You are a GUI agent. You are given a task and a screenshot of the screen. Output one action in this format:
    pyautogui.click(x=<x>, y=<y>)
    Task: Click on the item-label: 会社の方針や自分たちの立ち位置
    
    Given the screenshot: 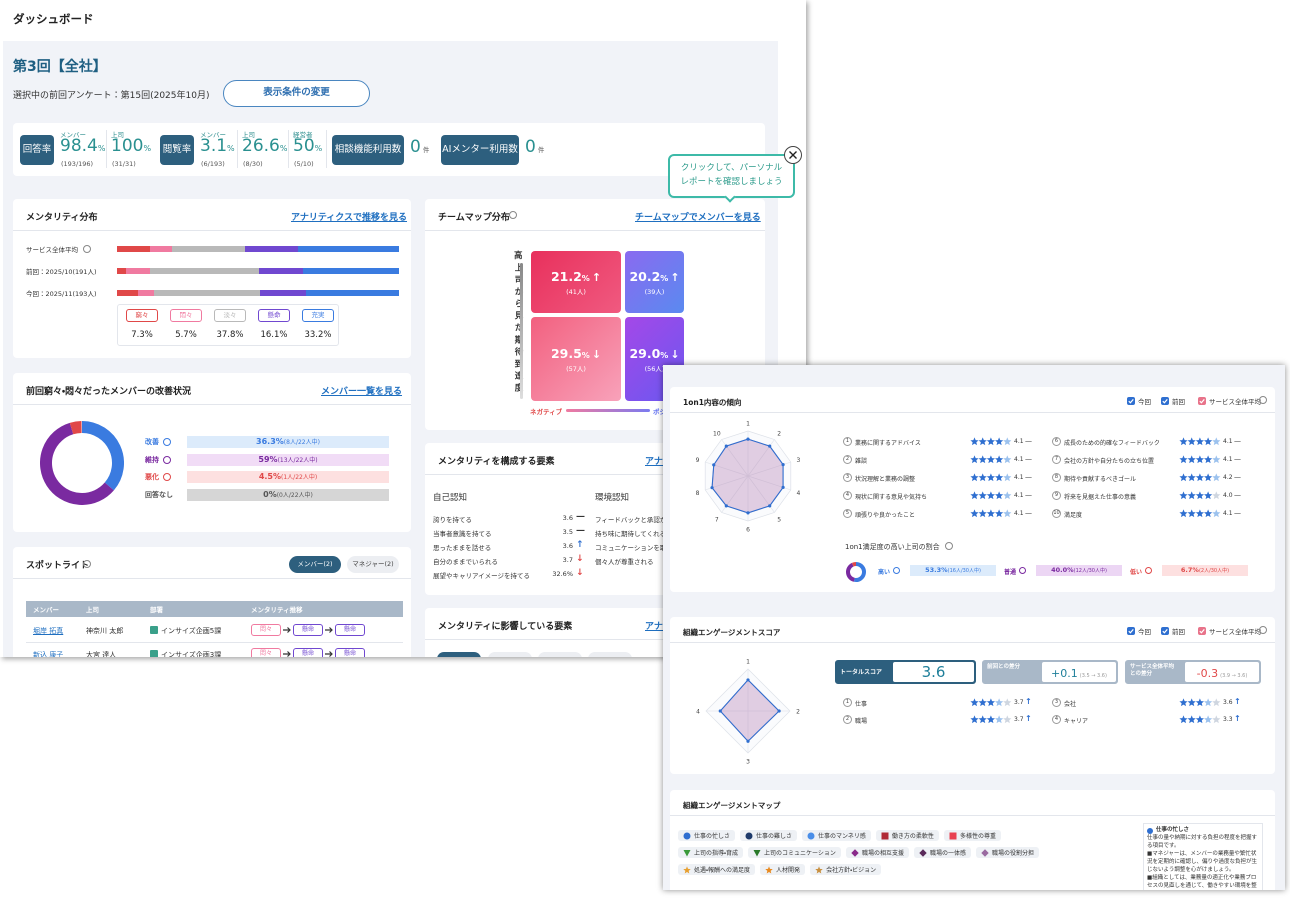 What is the action you would take?
    pyautogui.click(x=1109, y=461)
    